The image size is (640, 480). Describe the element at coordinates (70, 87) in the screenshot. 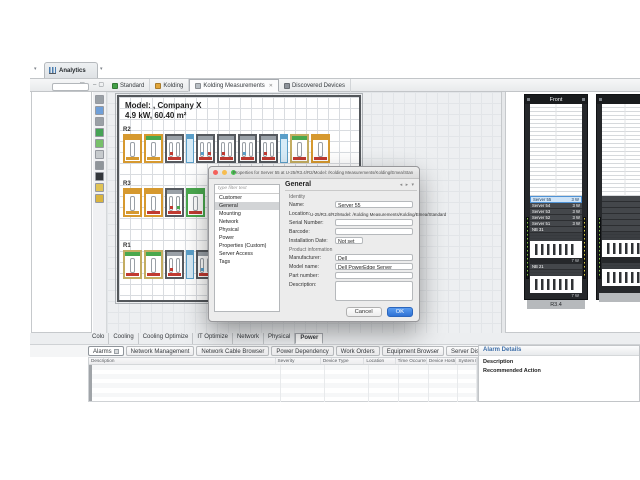

I see `filter-input` at that location.